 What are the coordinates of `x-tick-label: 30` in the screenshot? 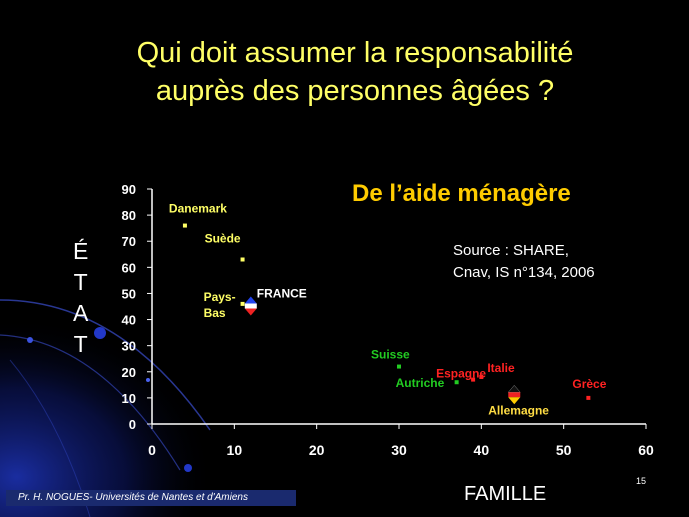 It's located at (399, 450).